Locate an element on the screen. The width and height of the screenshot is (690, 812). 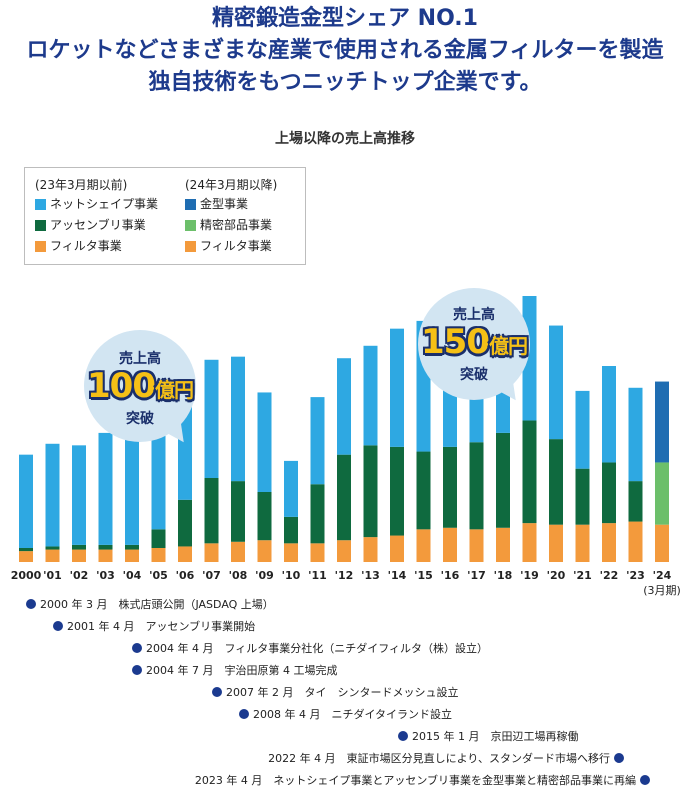
bubble-100-amount: 100億円 is located at coordinates (140, 386).